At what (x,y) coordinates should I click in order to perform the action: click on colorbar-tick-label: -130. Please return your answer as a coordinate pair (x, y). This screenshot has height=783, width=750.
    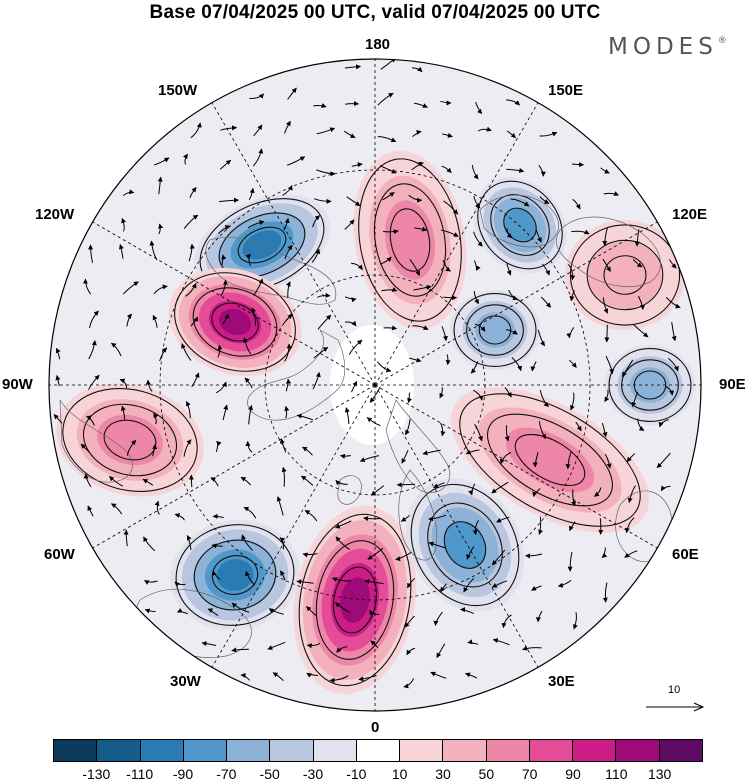
    Looking at the image, I should click on (96, 774).